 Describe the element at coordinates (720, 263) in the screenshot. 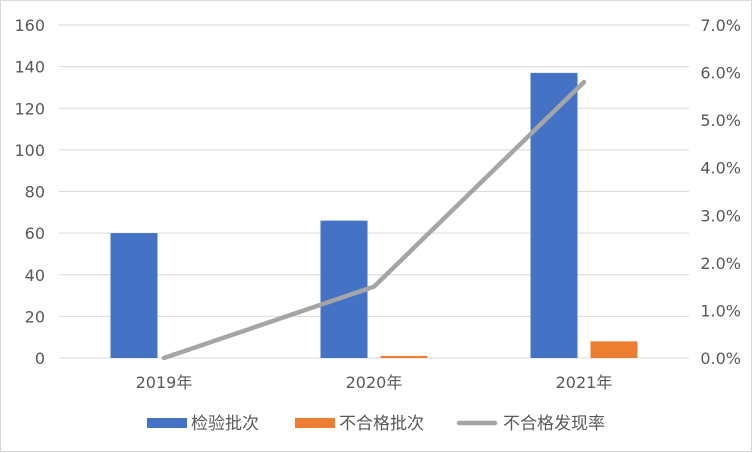

I see `right-tick-label: 2.0%` at that location.